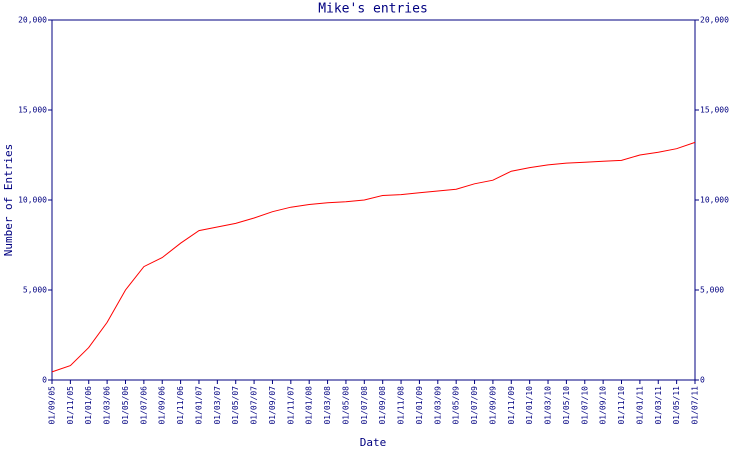  What do you see at coordinates (35, 290) in the screenshot?
I see `y-tick-label: 5,000` at bounding box center [35, 290].